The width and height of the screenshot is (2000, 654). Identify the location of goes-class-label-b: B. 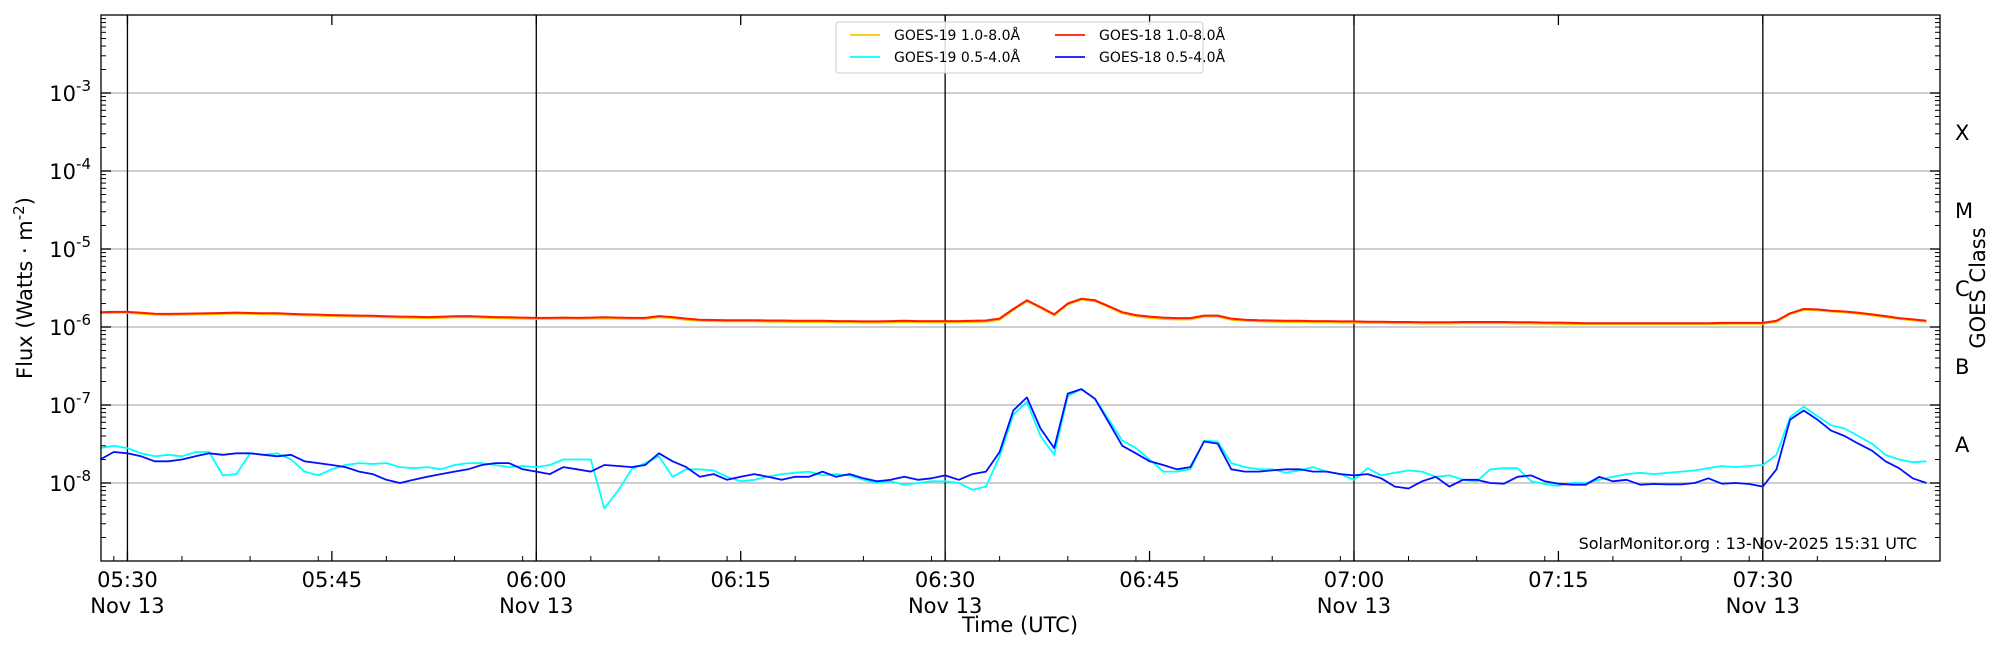
(1962, 367).